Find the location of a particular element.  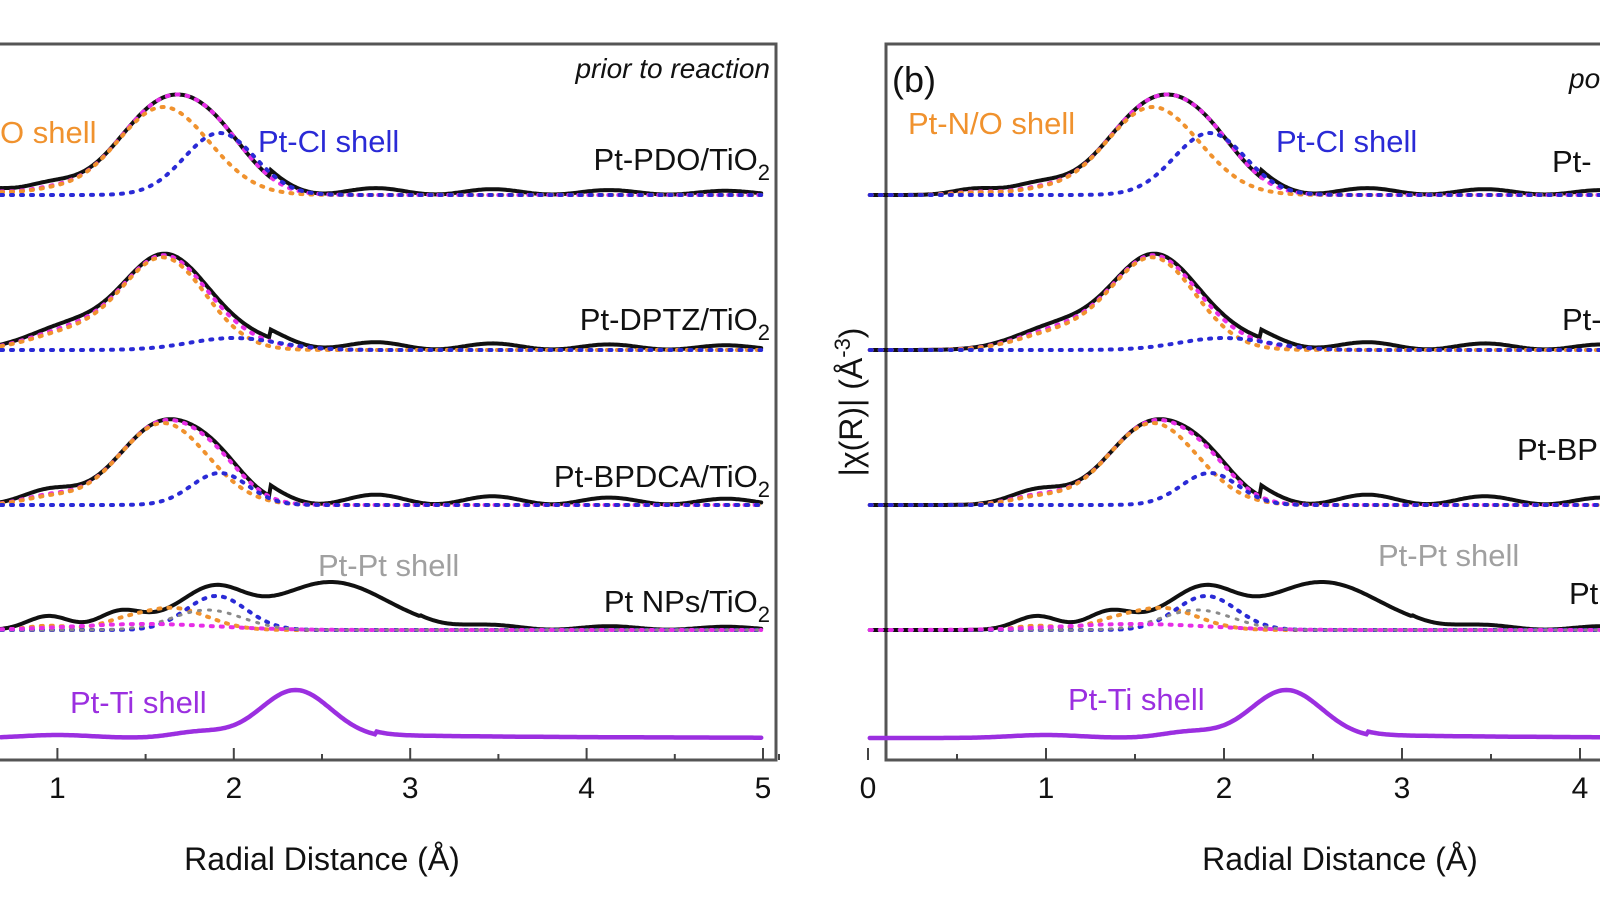

panel-b-tick-label: 3 is located at coordinates (1402, 788).